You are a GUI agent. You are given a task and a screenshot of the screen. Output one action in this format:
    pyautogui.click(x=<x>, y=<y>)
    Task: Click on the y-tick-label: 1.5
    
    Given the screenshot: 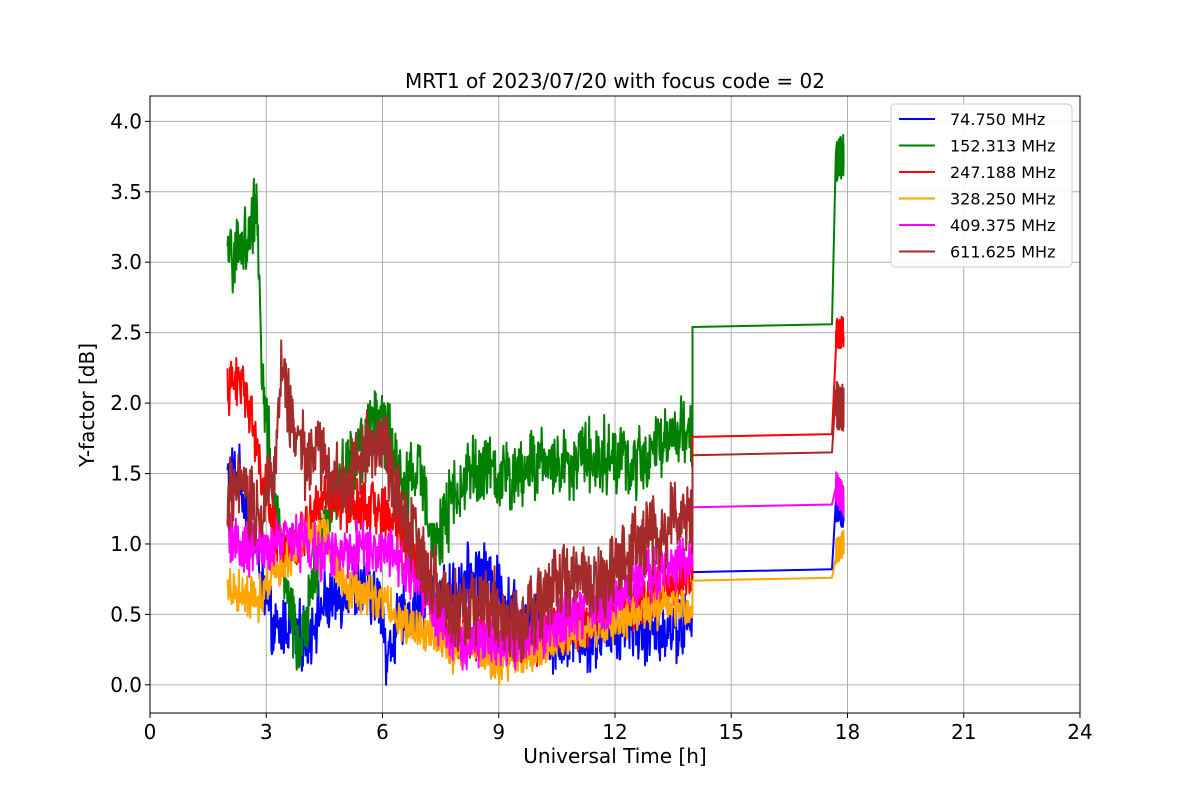 What is the action you would take?
    pyautogui.click(x=126, y=474)
    